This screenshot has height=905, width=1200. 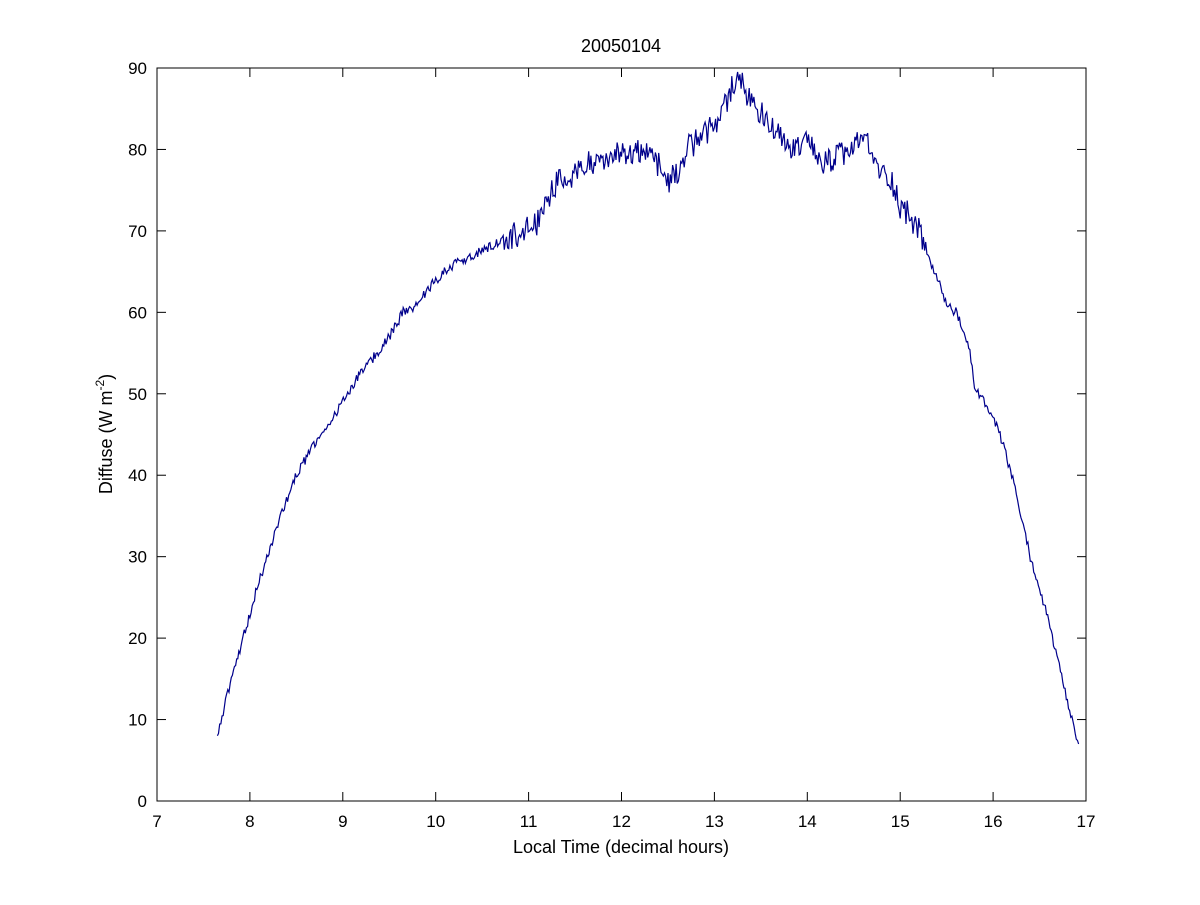 I want to click on x-tick-label: 11, so click(x=529, y=821).